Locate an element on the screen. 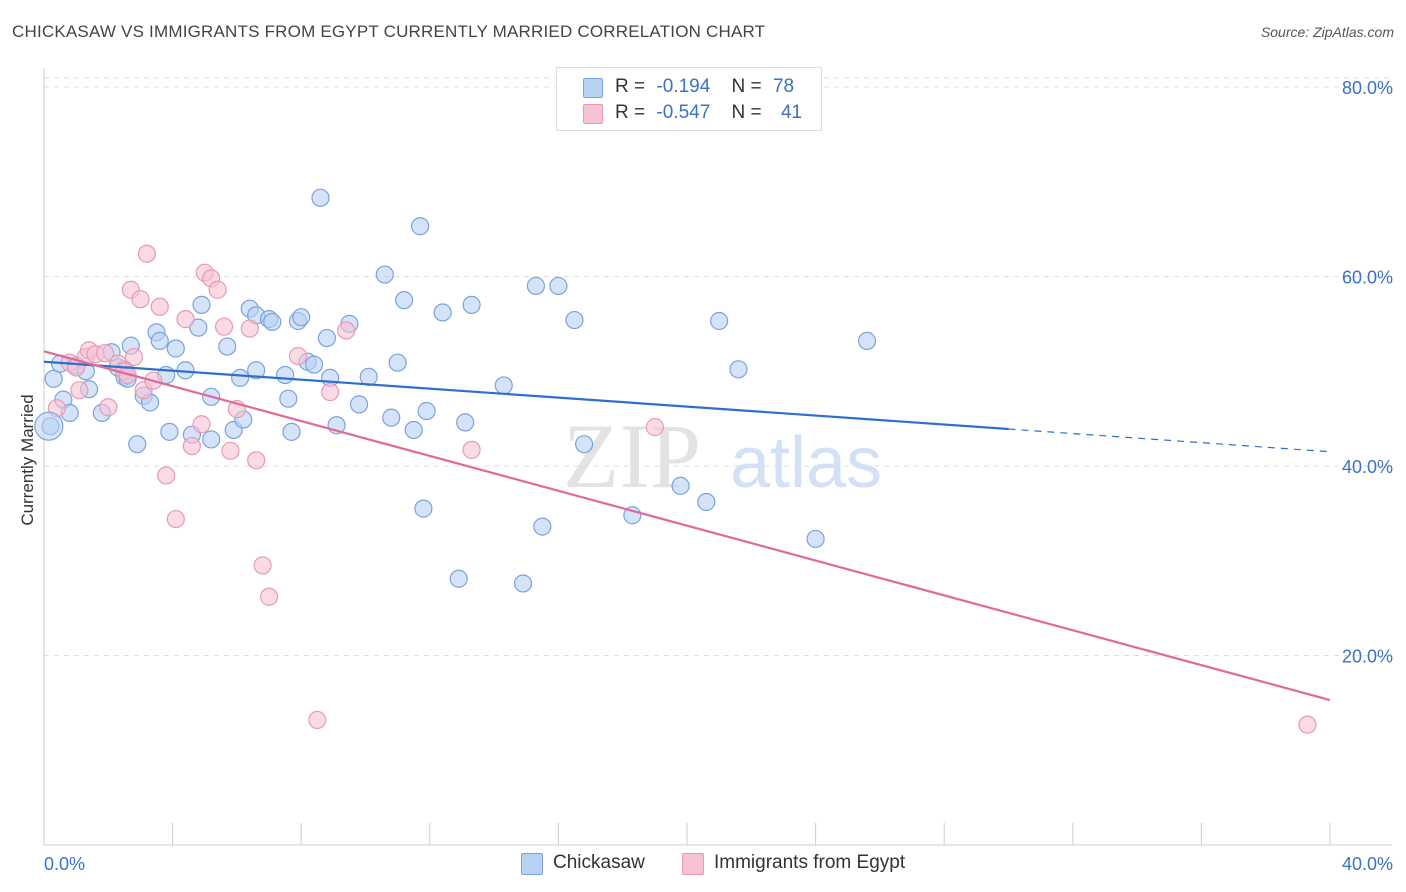 This screenshot has width=1406, height=892. chickasaw-trend-line is located at coordinates (526, 395).